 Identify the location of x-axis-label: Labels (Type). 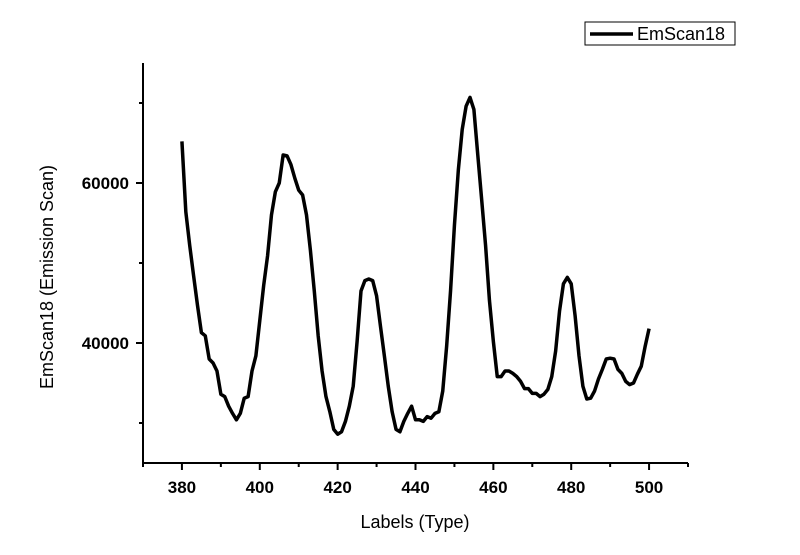
(414, 522).